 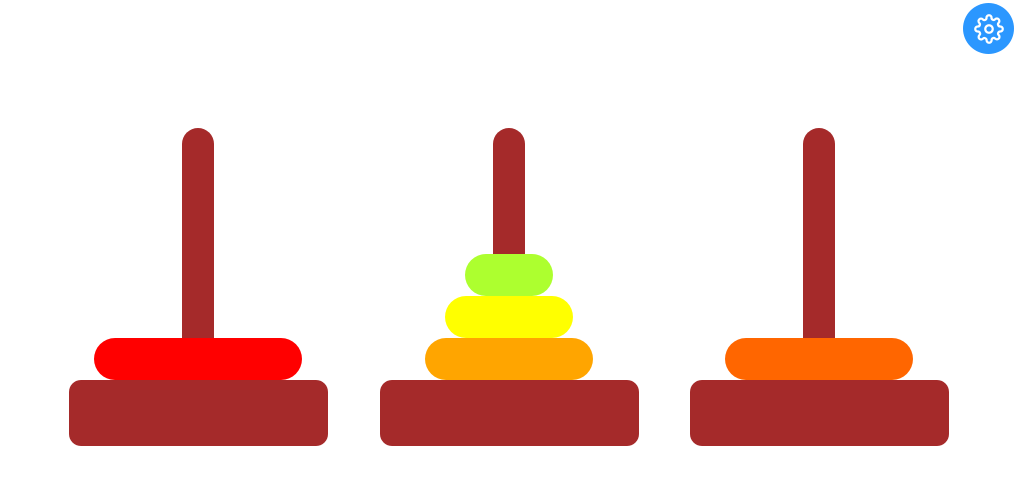 I want to click on peg-left, so click(x=198, y=240).